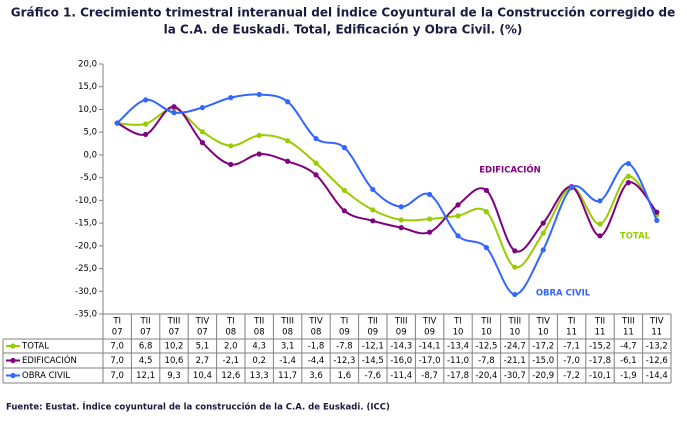  What do you see at coordinates (86, 224) in the screenshot?
I see `y-tick-label: -15,0` at bounding box center [86, 224].